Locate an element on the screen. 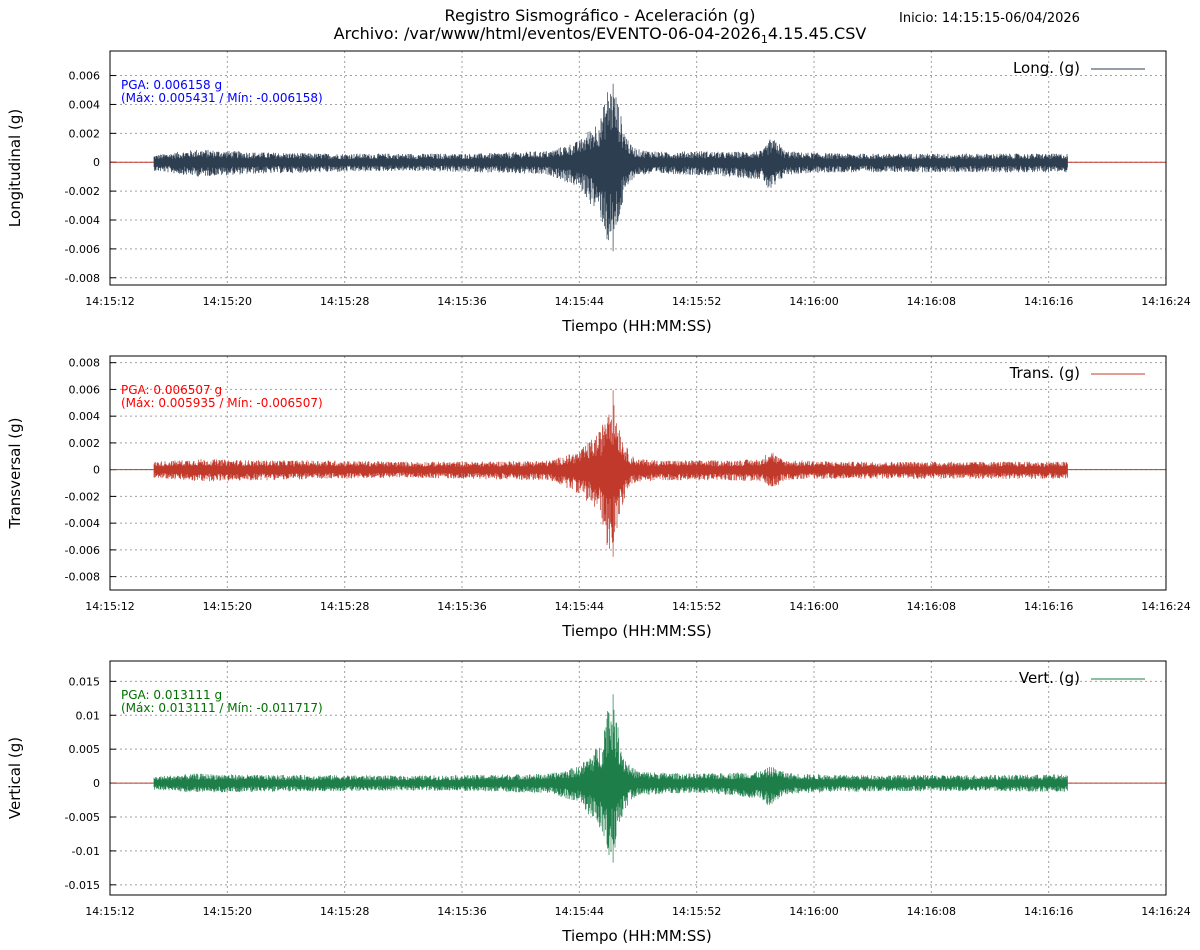 This screenshot has height=950, width=1200. file-path-tail: 4.15.45.CSV is located at coordinates (817, 33).